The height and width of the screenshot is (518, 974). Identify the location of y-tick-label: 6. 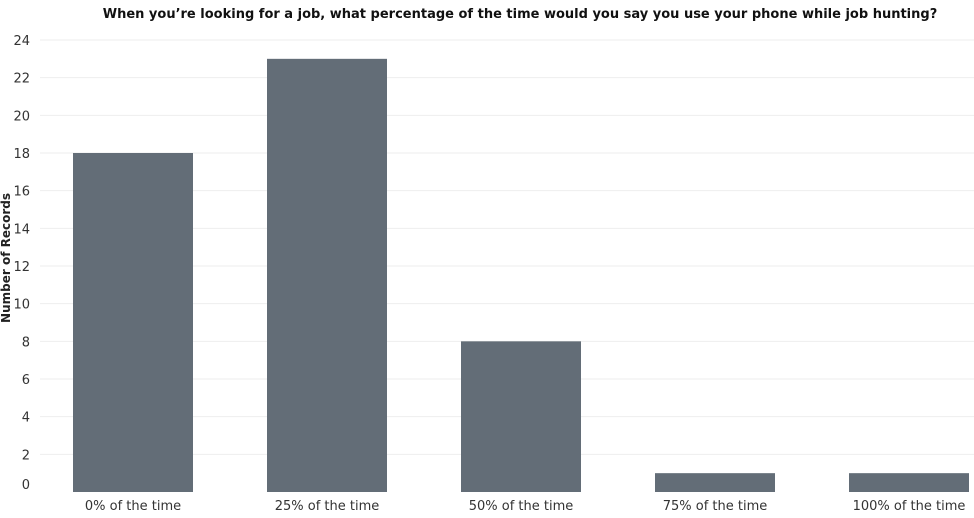
(26, 380).